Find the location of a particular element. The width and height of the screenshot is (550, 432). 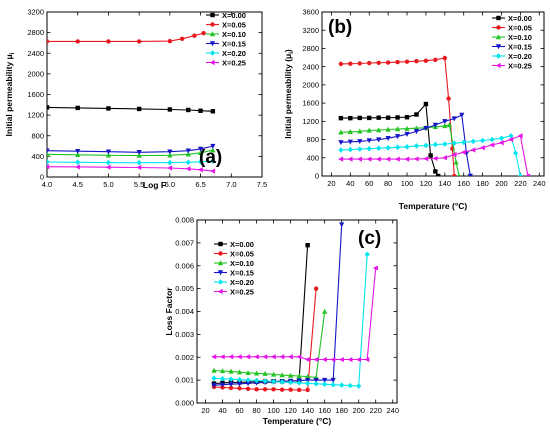

x-tick-label: 40 is located at coordinates (222, 410).